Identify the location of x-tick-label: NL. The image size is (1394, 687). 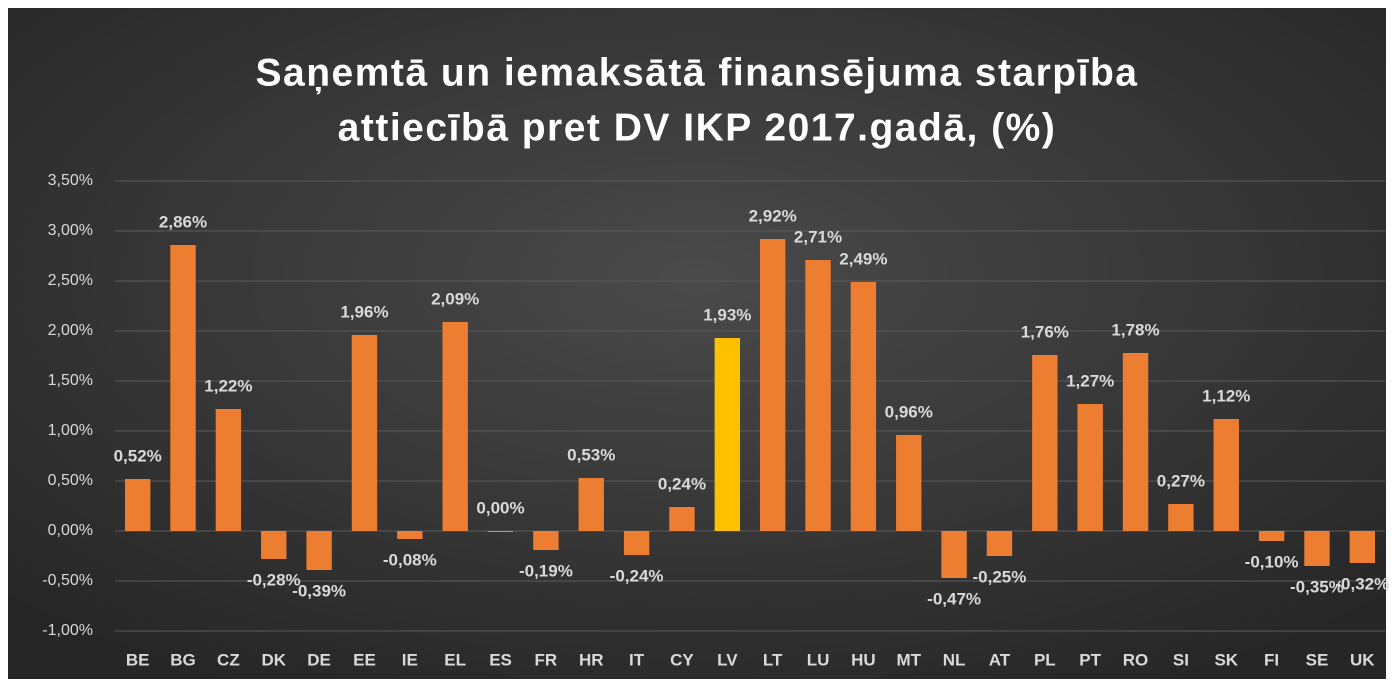
(954, 659).